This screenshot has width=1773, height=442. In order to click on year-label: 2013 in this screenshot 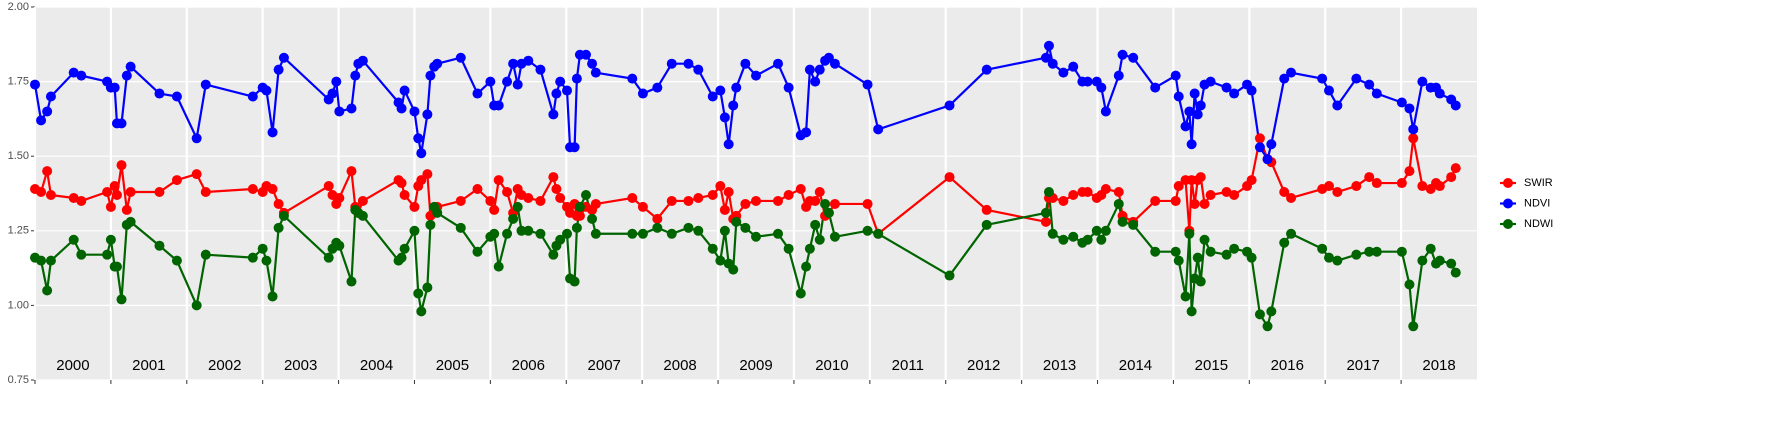, I will do `click(1059, 365)`.